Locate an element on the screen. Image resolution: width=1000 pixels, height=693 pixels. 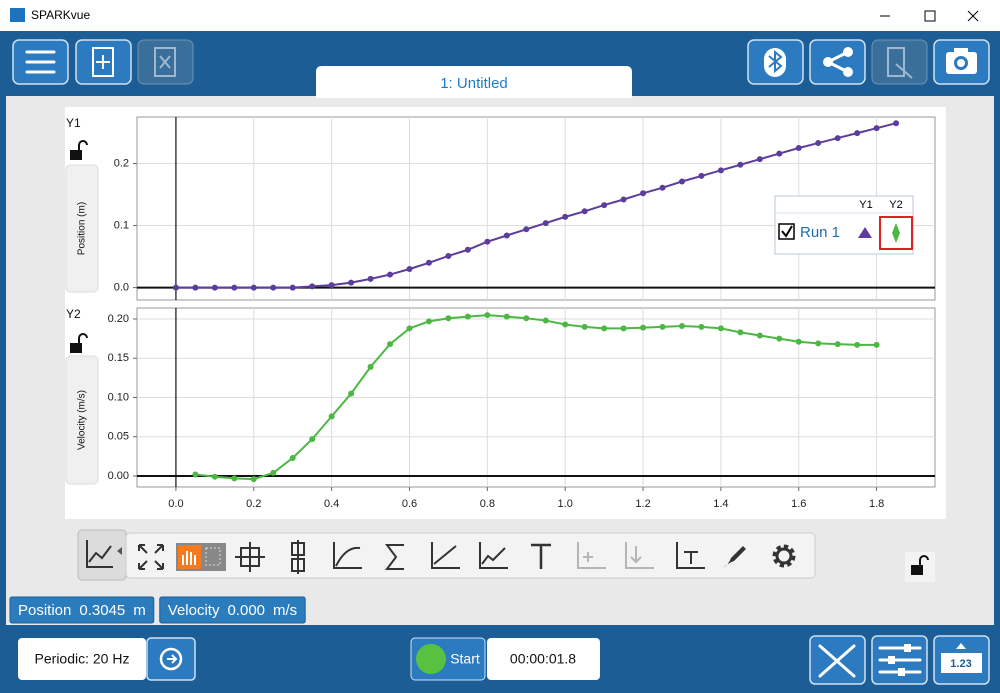
statistics-button is located at coordinates (394, 557).